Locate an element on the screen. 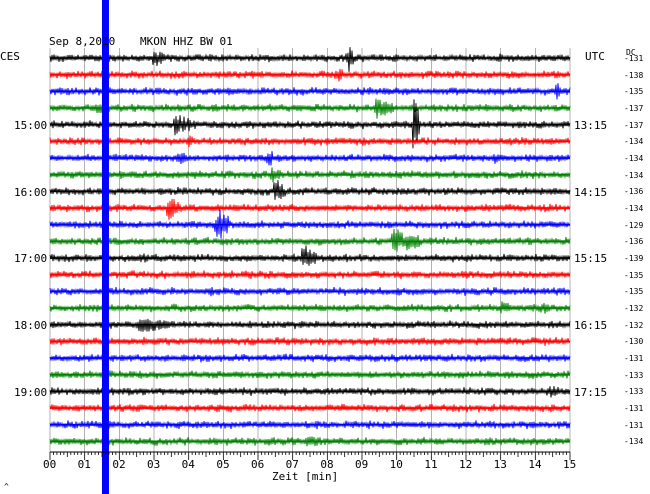 The width and height of the screenshot is (650, 494). station-label: MKON HHZ BW 01 is located at coordinates (186, 41).